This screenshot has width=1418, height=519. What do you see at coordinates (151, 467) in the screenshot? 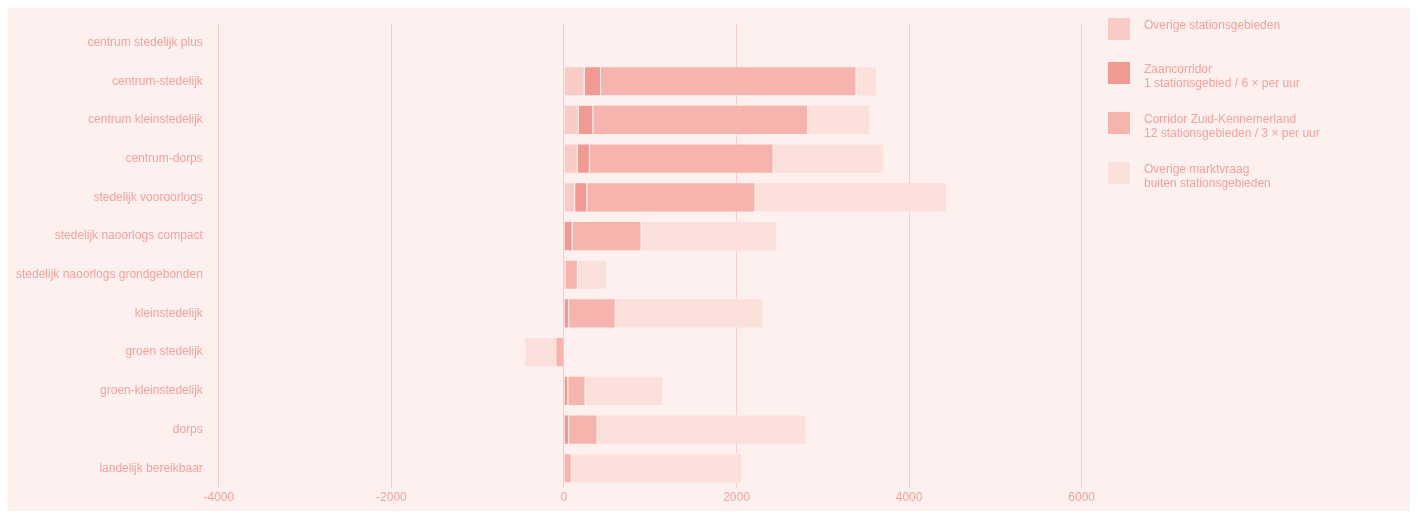
I see `y-tick-label: landelijk bereikbaar` at bounding box center [151, 467].